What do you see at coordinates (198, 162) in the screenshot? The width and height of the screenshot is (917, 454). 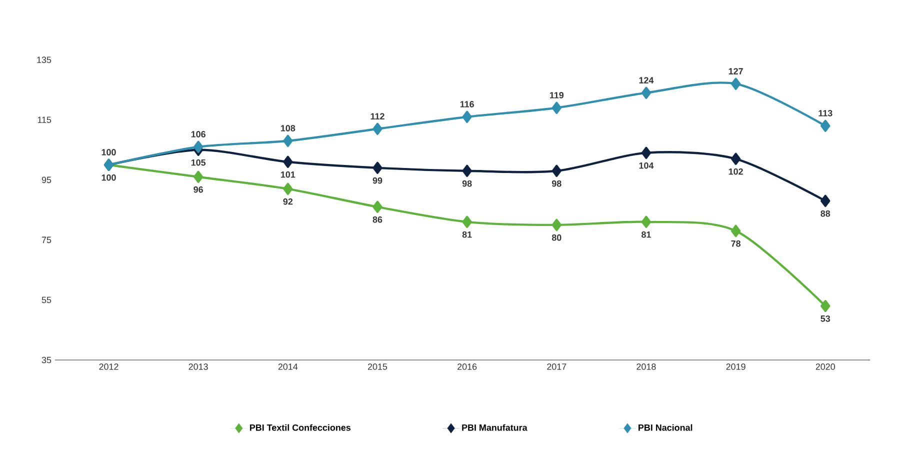 I see `data-label: 105` at bounding box center [198, 162].